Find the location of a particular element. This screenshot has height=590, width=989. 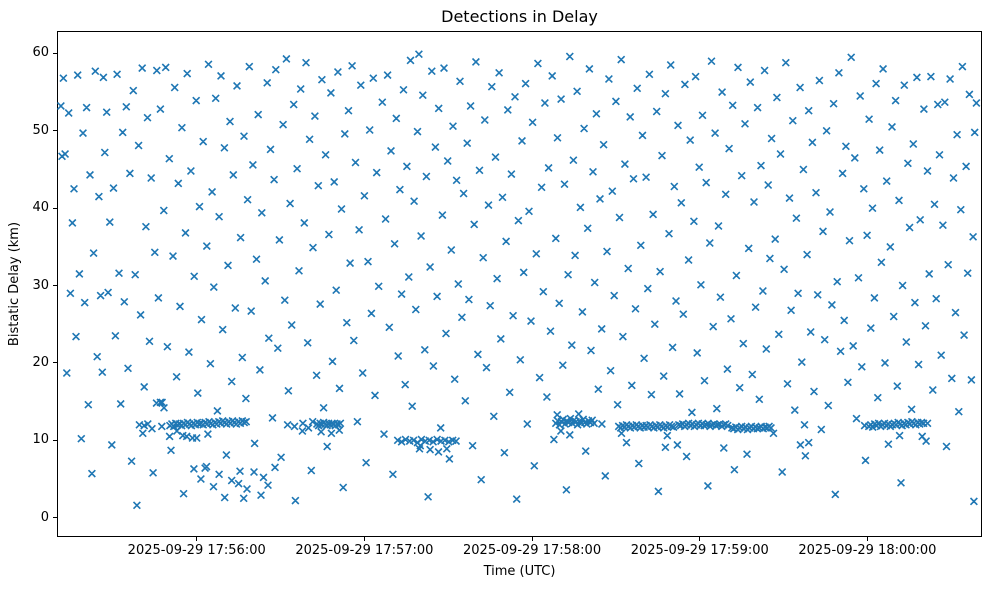

y-tick-label: 10 is located at coordinates (40, 440).